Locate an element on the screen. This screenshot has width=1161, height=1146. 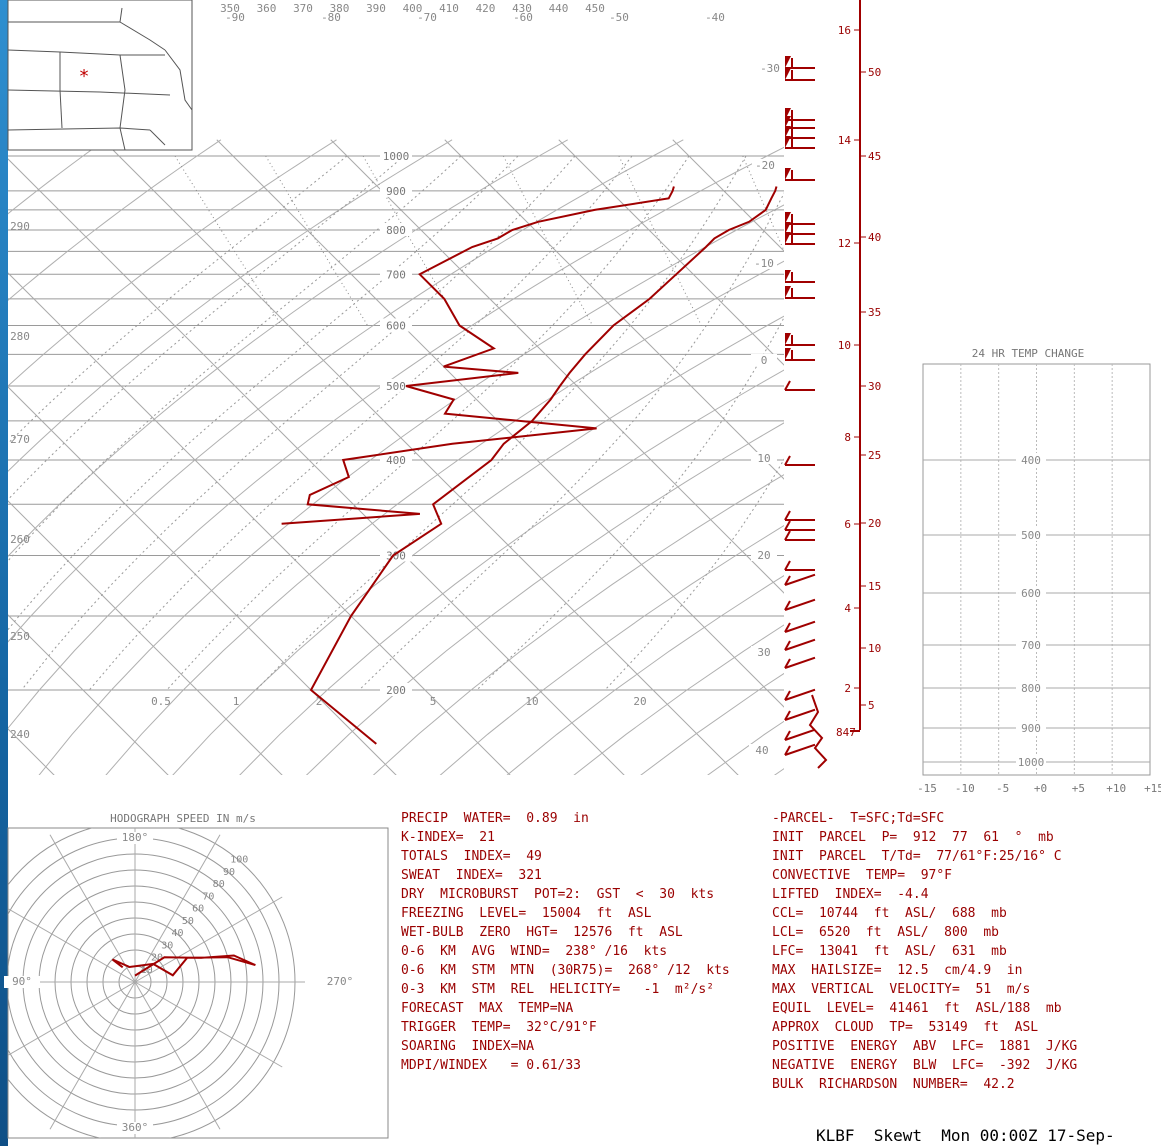
hodograph-speed-label: 80 is located at coordinates (219, 884).